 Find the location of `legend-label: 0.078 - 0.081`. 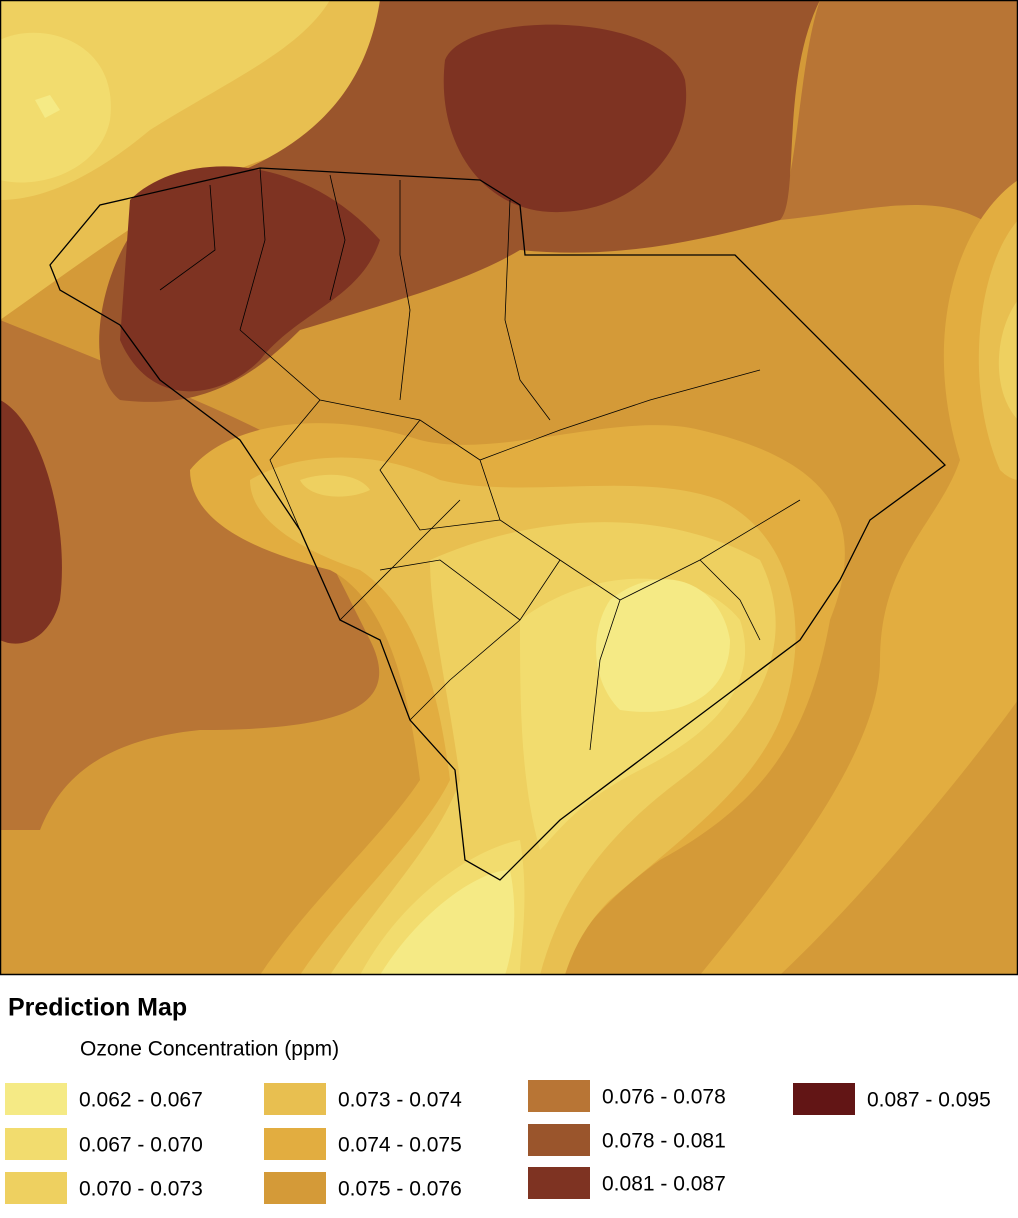

legend-label: 0.078 - 0.081 is located at coordinates (664, 1141).